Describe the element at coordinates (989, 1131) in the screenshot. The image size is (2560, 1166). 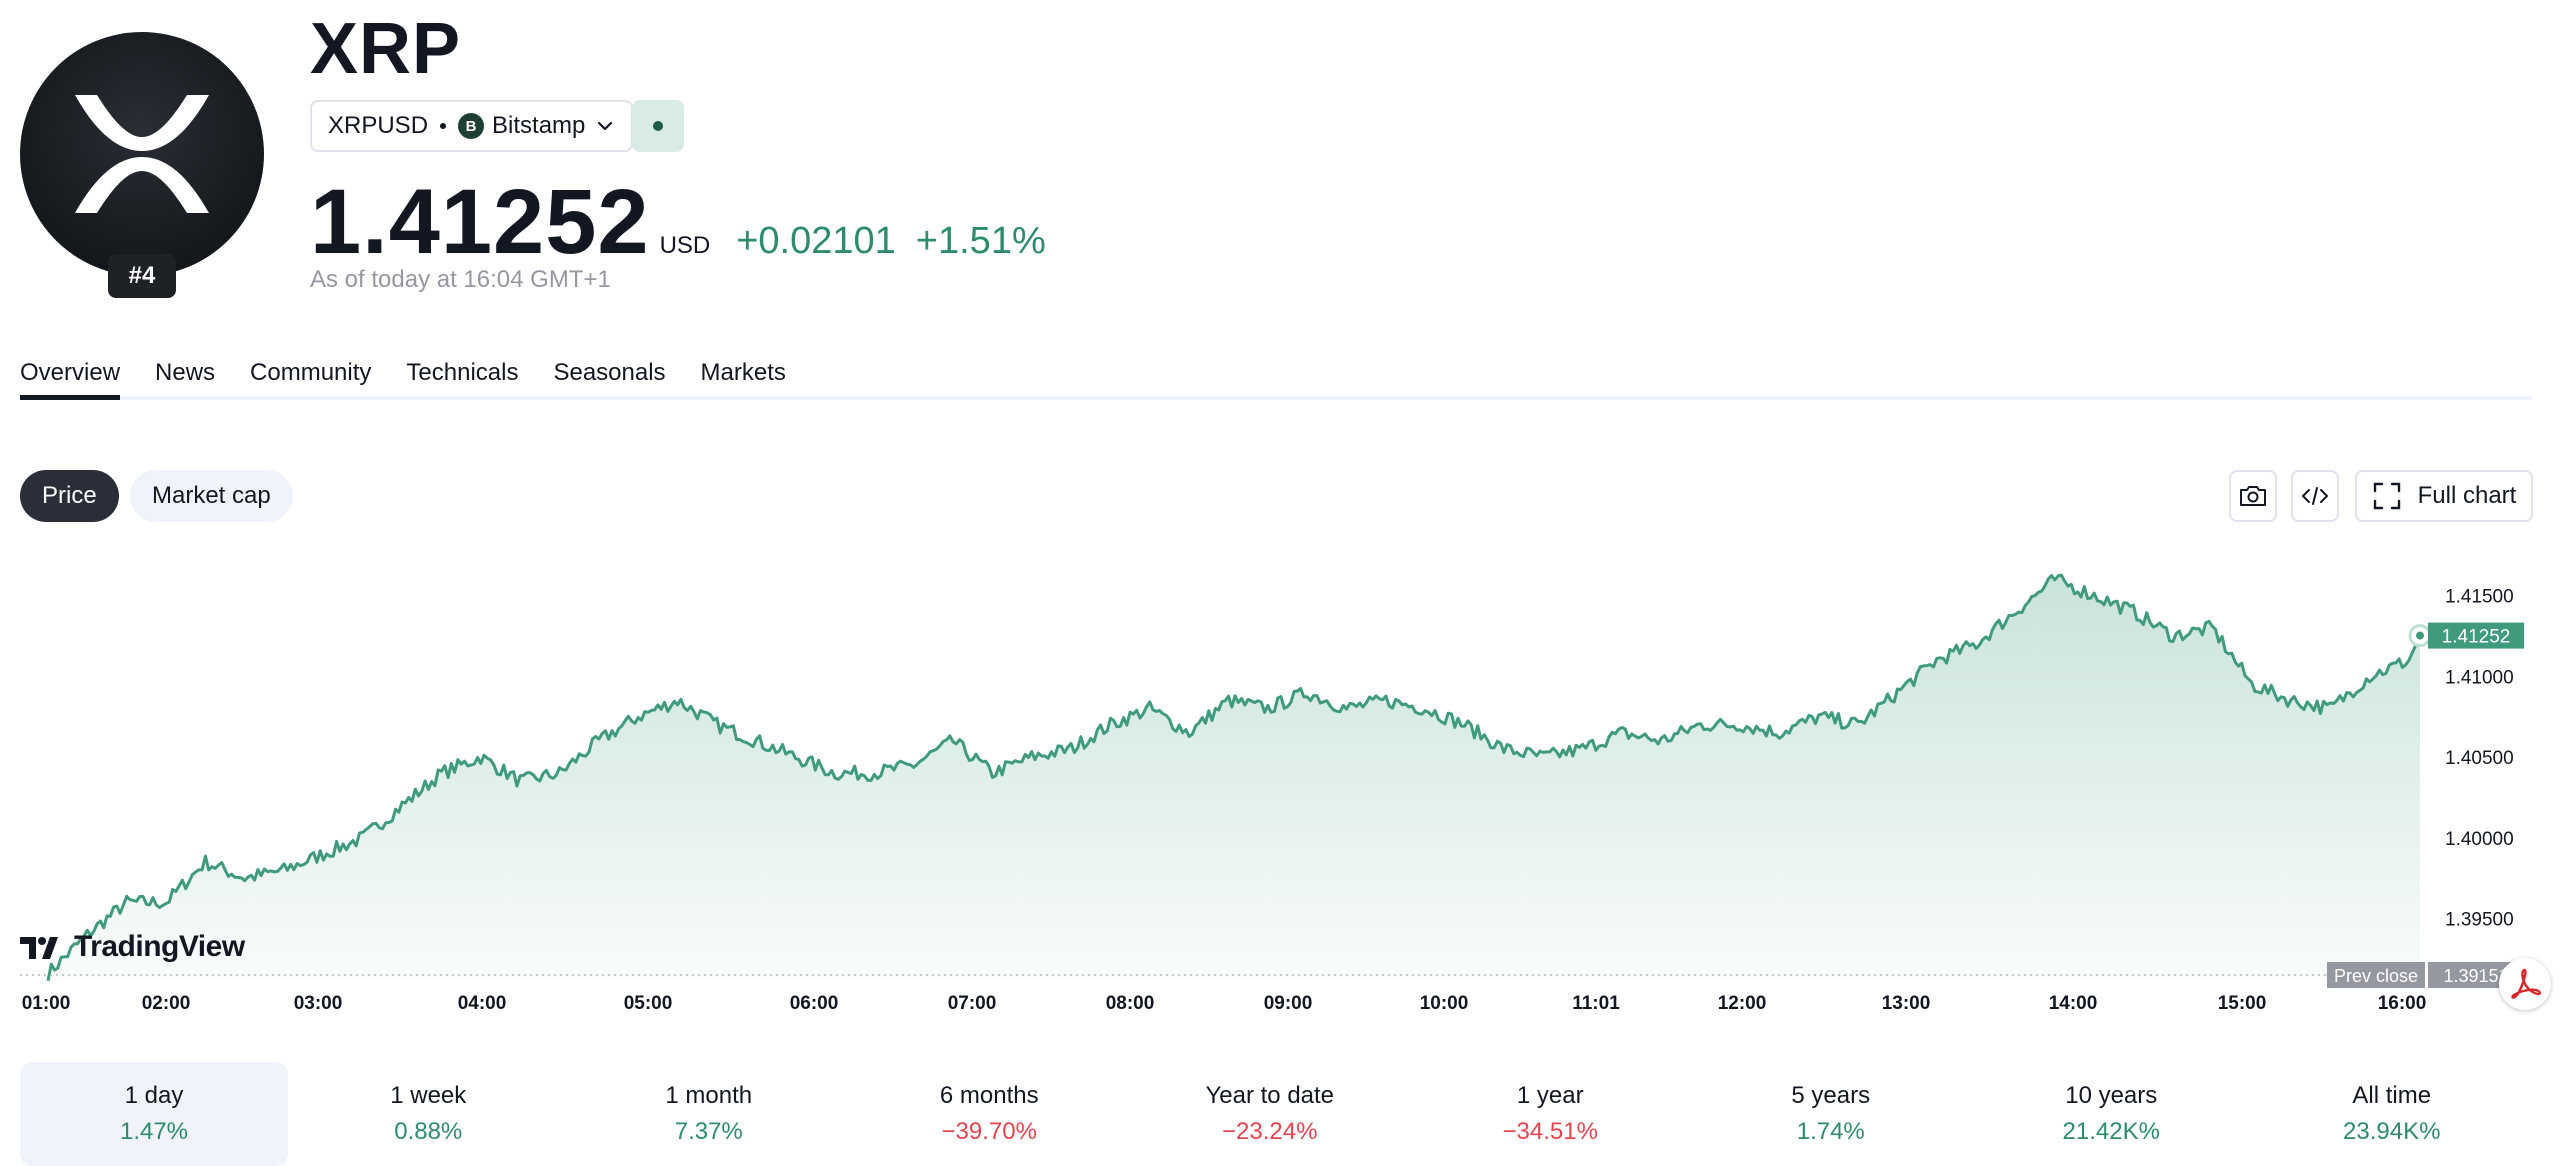
I see `period-value: −39.70%` at that location.